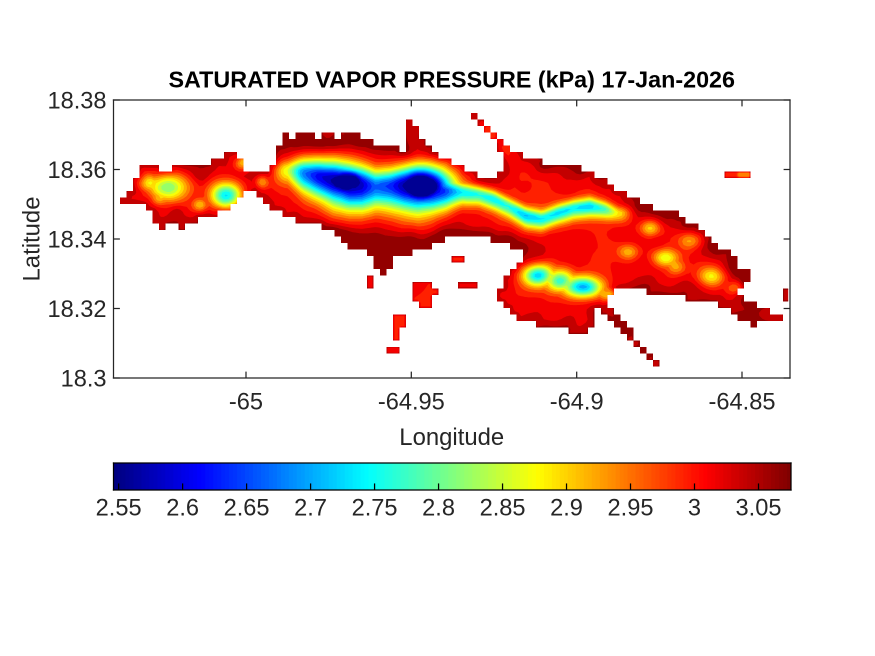  What do you see at coordinates (119, 508) in the screenshot?
I see `svg-text: 2.55` at bounding box center [119, 508].